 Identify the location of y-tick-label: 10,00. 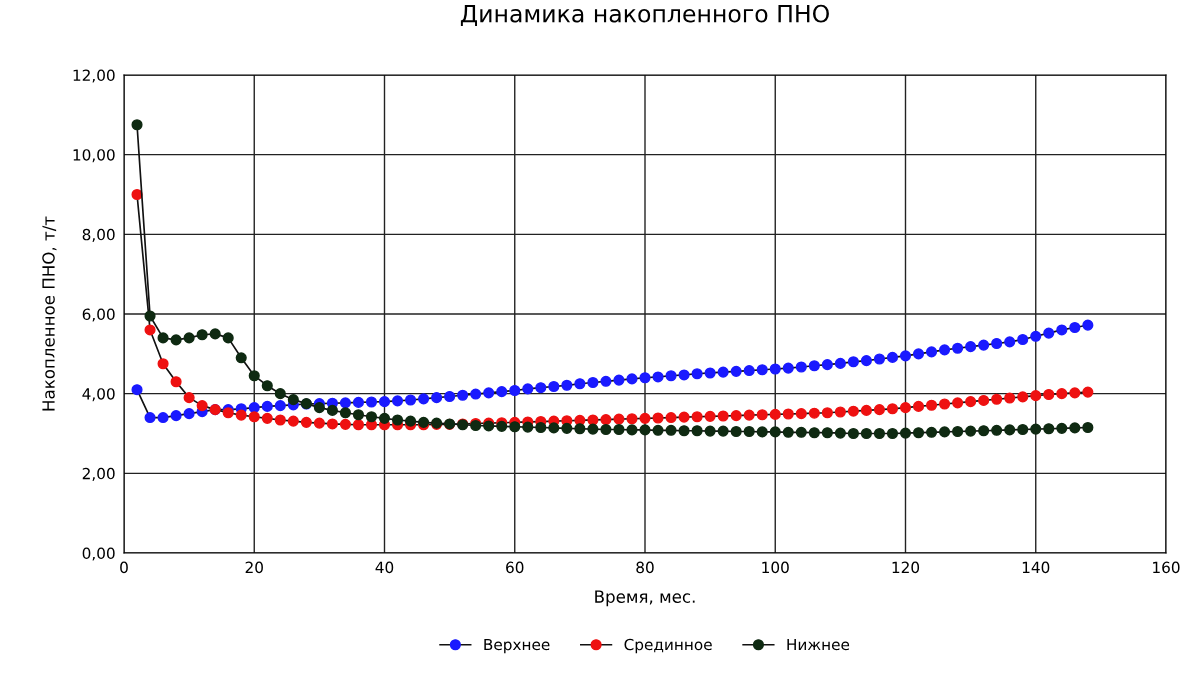
(94, 156).